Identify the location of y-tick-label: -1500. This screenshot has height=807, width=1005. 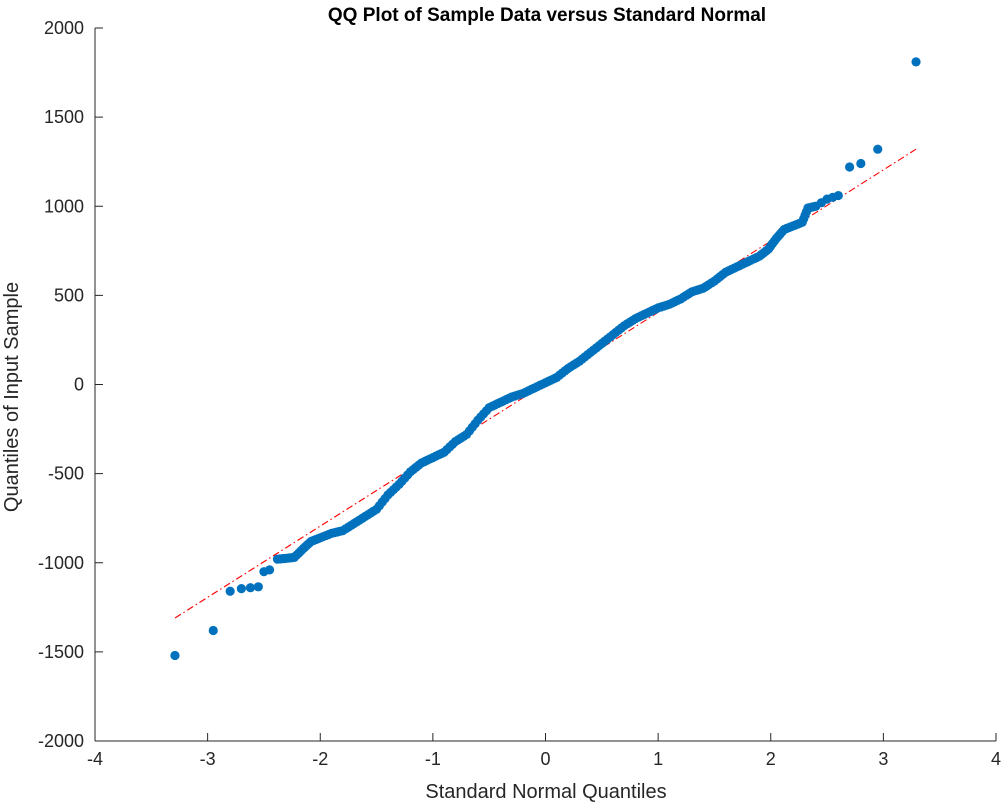
(61, 652).